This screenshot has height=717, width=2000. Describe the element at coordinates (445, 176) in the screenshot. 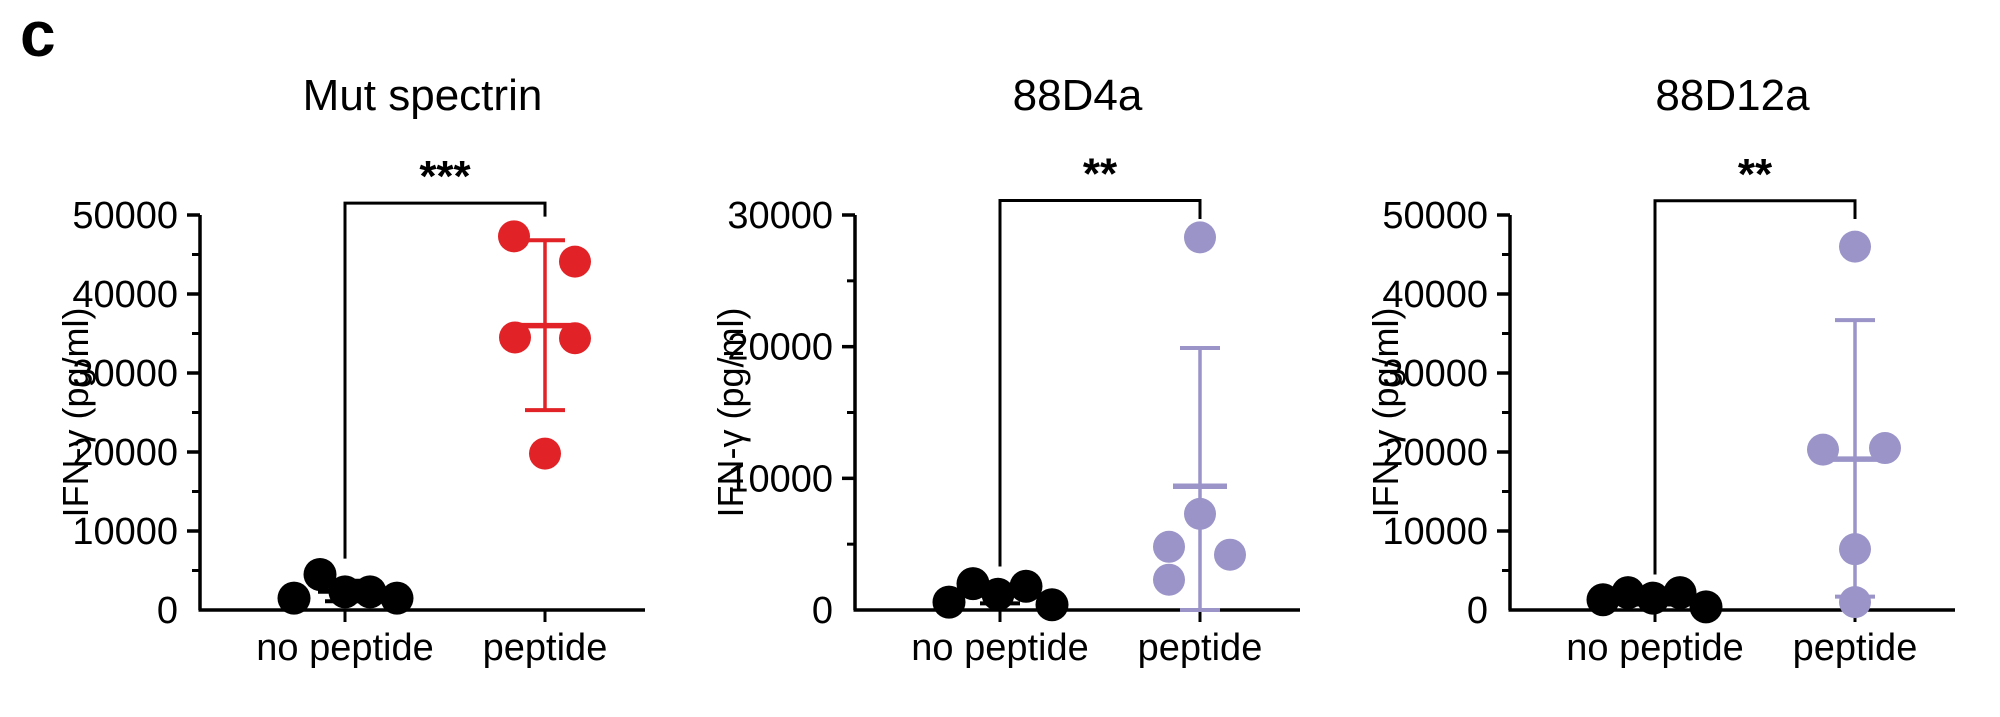

I see `significance-stars: ***` at that location.